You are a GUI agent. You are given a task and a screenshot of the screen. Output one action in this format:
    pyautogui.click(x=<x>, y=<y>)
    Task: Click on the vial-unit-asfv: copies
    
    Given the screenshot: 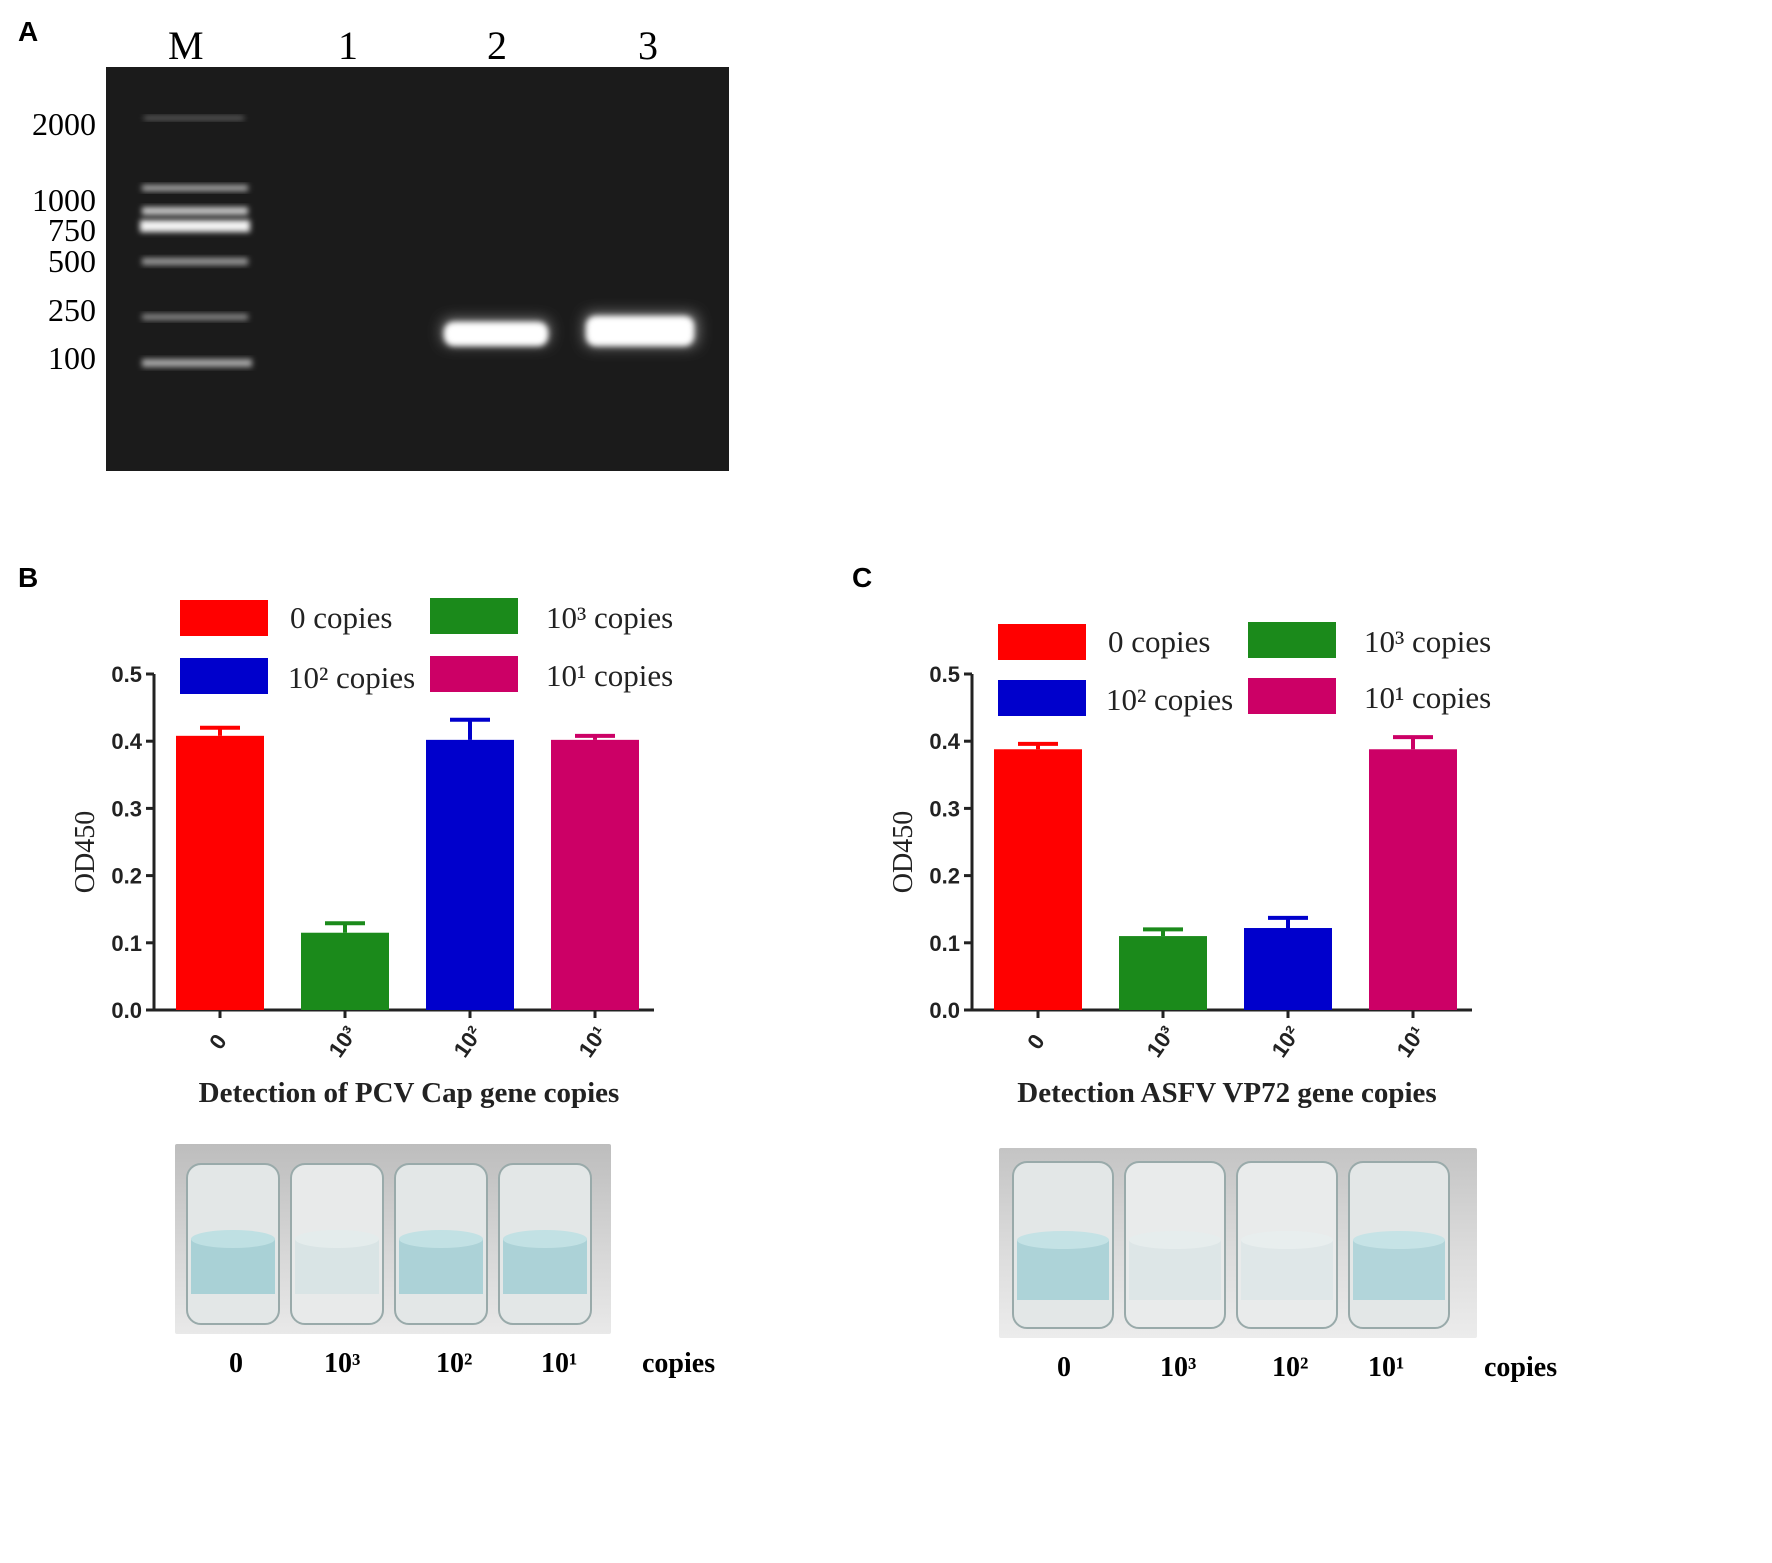 What is the action you would take?
    pyautogui.click(x=1521, y=1367)
    